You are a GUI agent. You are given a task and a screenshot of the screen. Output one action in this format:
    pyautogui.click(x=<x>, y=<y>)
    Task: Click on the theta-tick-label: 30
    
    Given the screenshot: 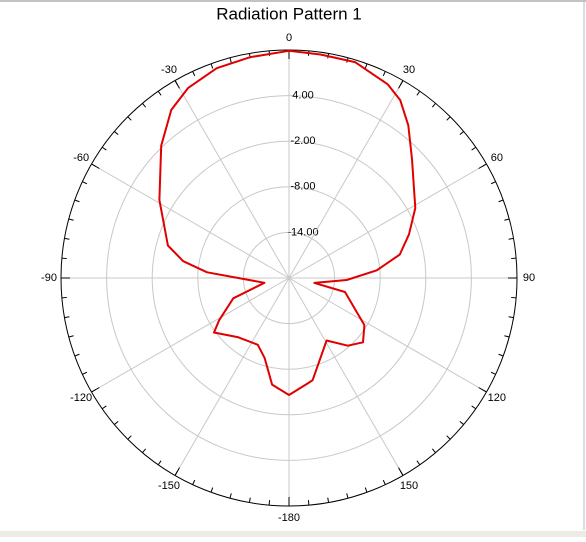 What is the action you would take?
    pyautogui.click(x=409, y=70)
    